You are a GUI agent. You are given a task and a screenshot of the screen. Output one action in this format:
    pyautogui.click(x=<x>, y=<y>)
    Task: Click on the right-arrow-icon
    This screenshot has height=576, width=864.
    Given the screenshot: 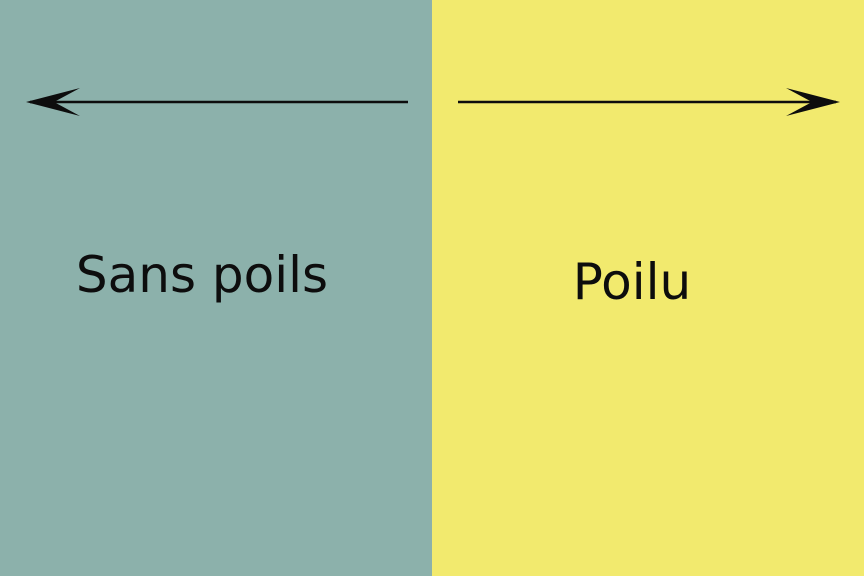 What is the action you would take?
    pyautogui.click(x=649, y=102)
    